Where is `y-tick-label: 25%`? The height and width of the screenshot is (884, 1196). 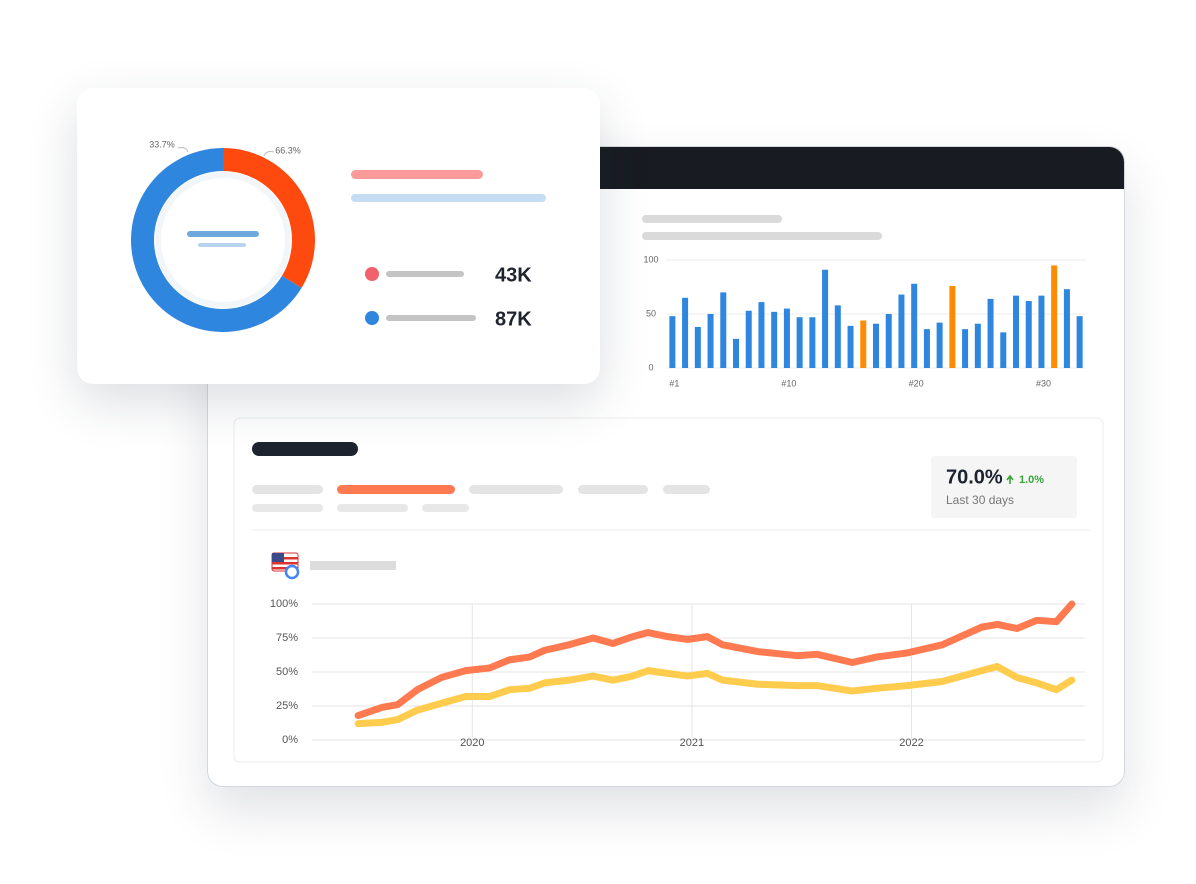
y-tick-label: 25% is located at coordinates (287, 706).